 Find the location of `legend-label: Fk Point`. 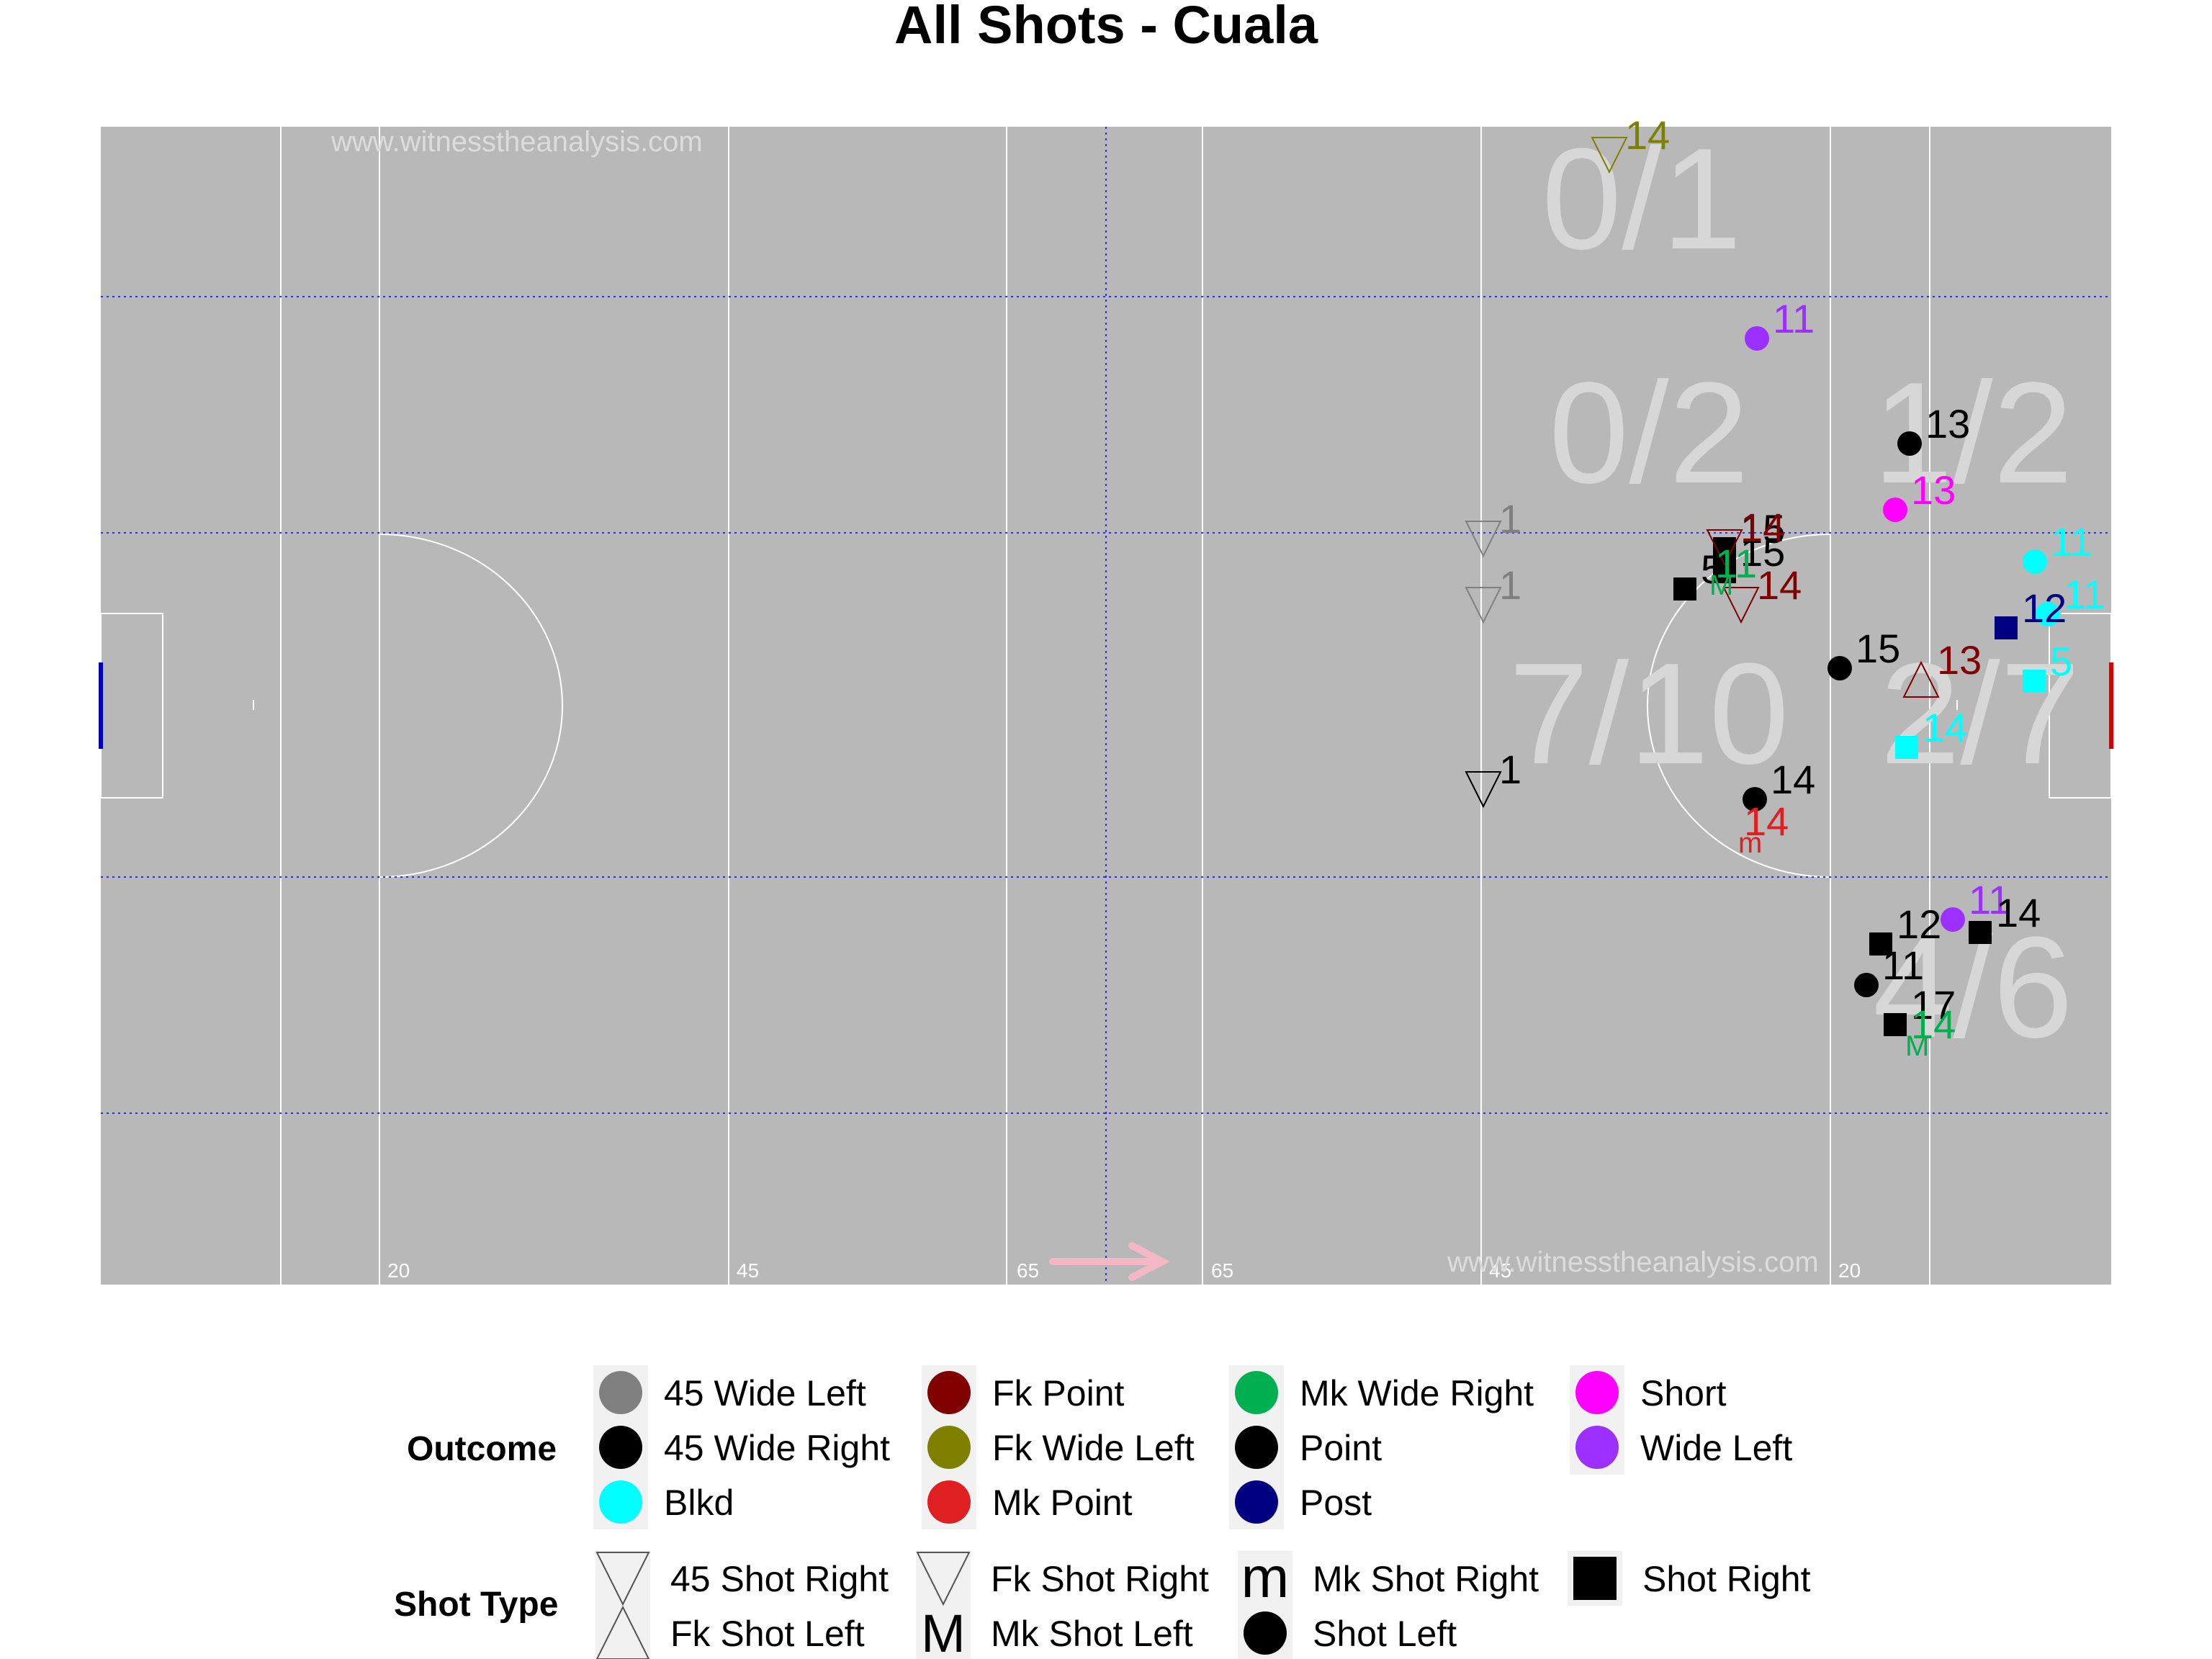

legend-label: Fk Point is located at coordinates (1058, 1393).